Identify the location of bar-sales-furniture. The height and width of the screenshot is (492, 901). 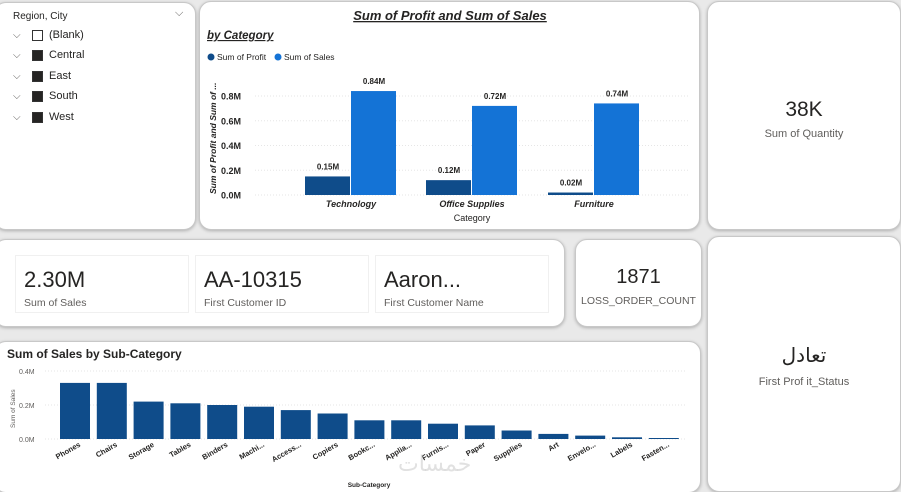
(616, 149).